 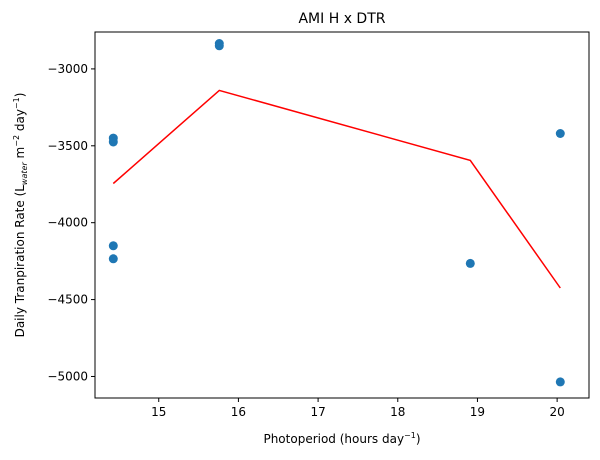 I want to click on x-tick-label: 15, so click(x=158, y=412).